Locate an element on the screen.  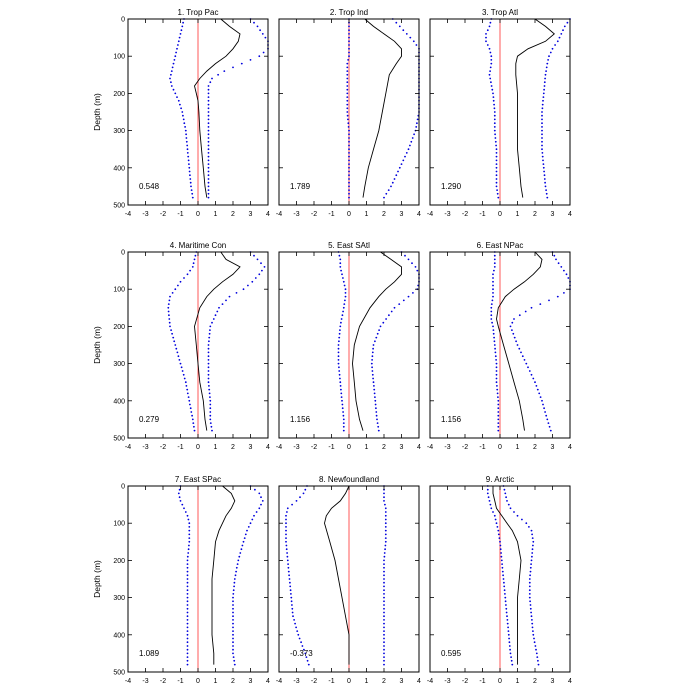
panel-title: 2. Trop Ind is located at coordinates (349, 12).